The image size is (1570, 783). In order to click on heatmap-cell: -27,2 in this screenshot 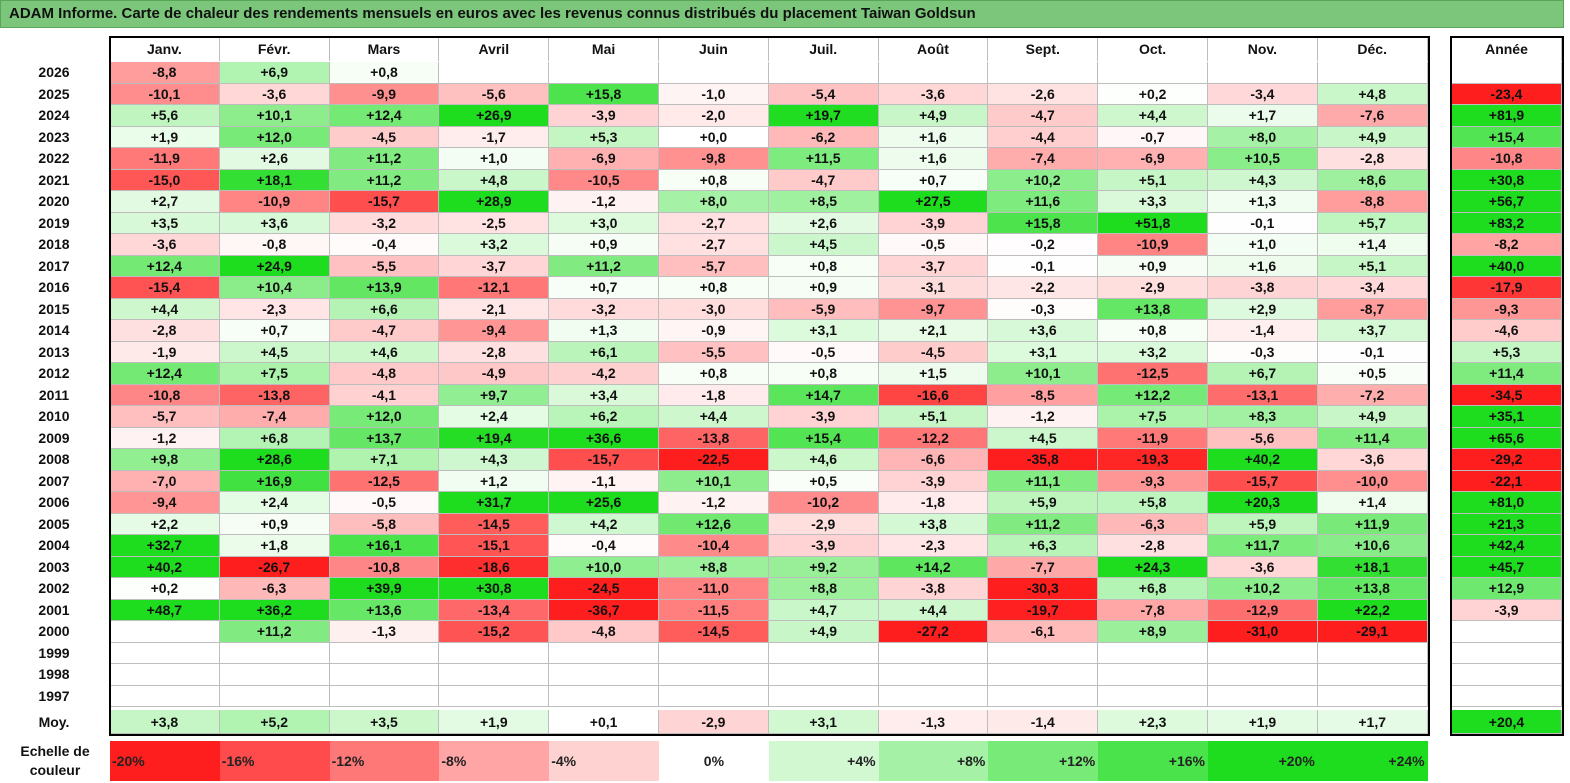, I will do `click(933, 632)`.